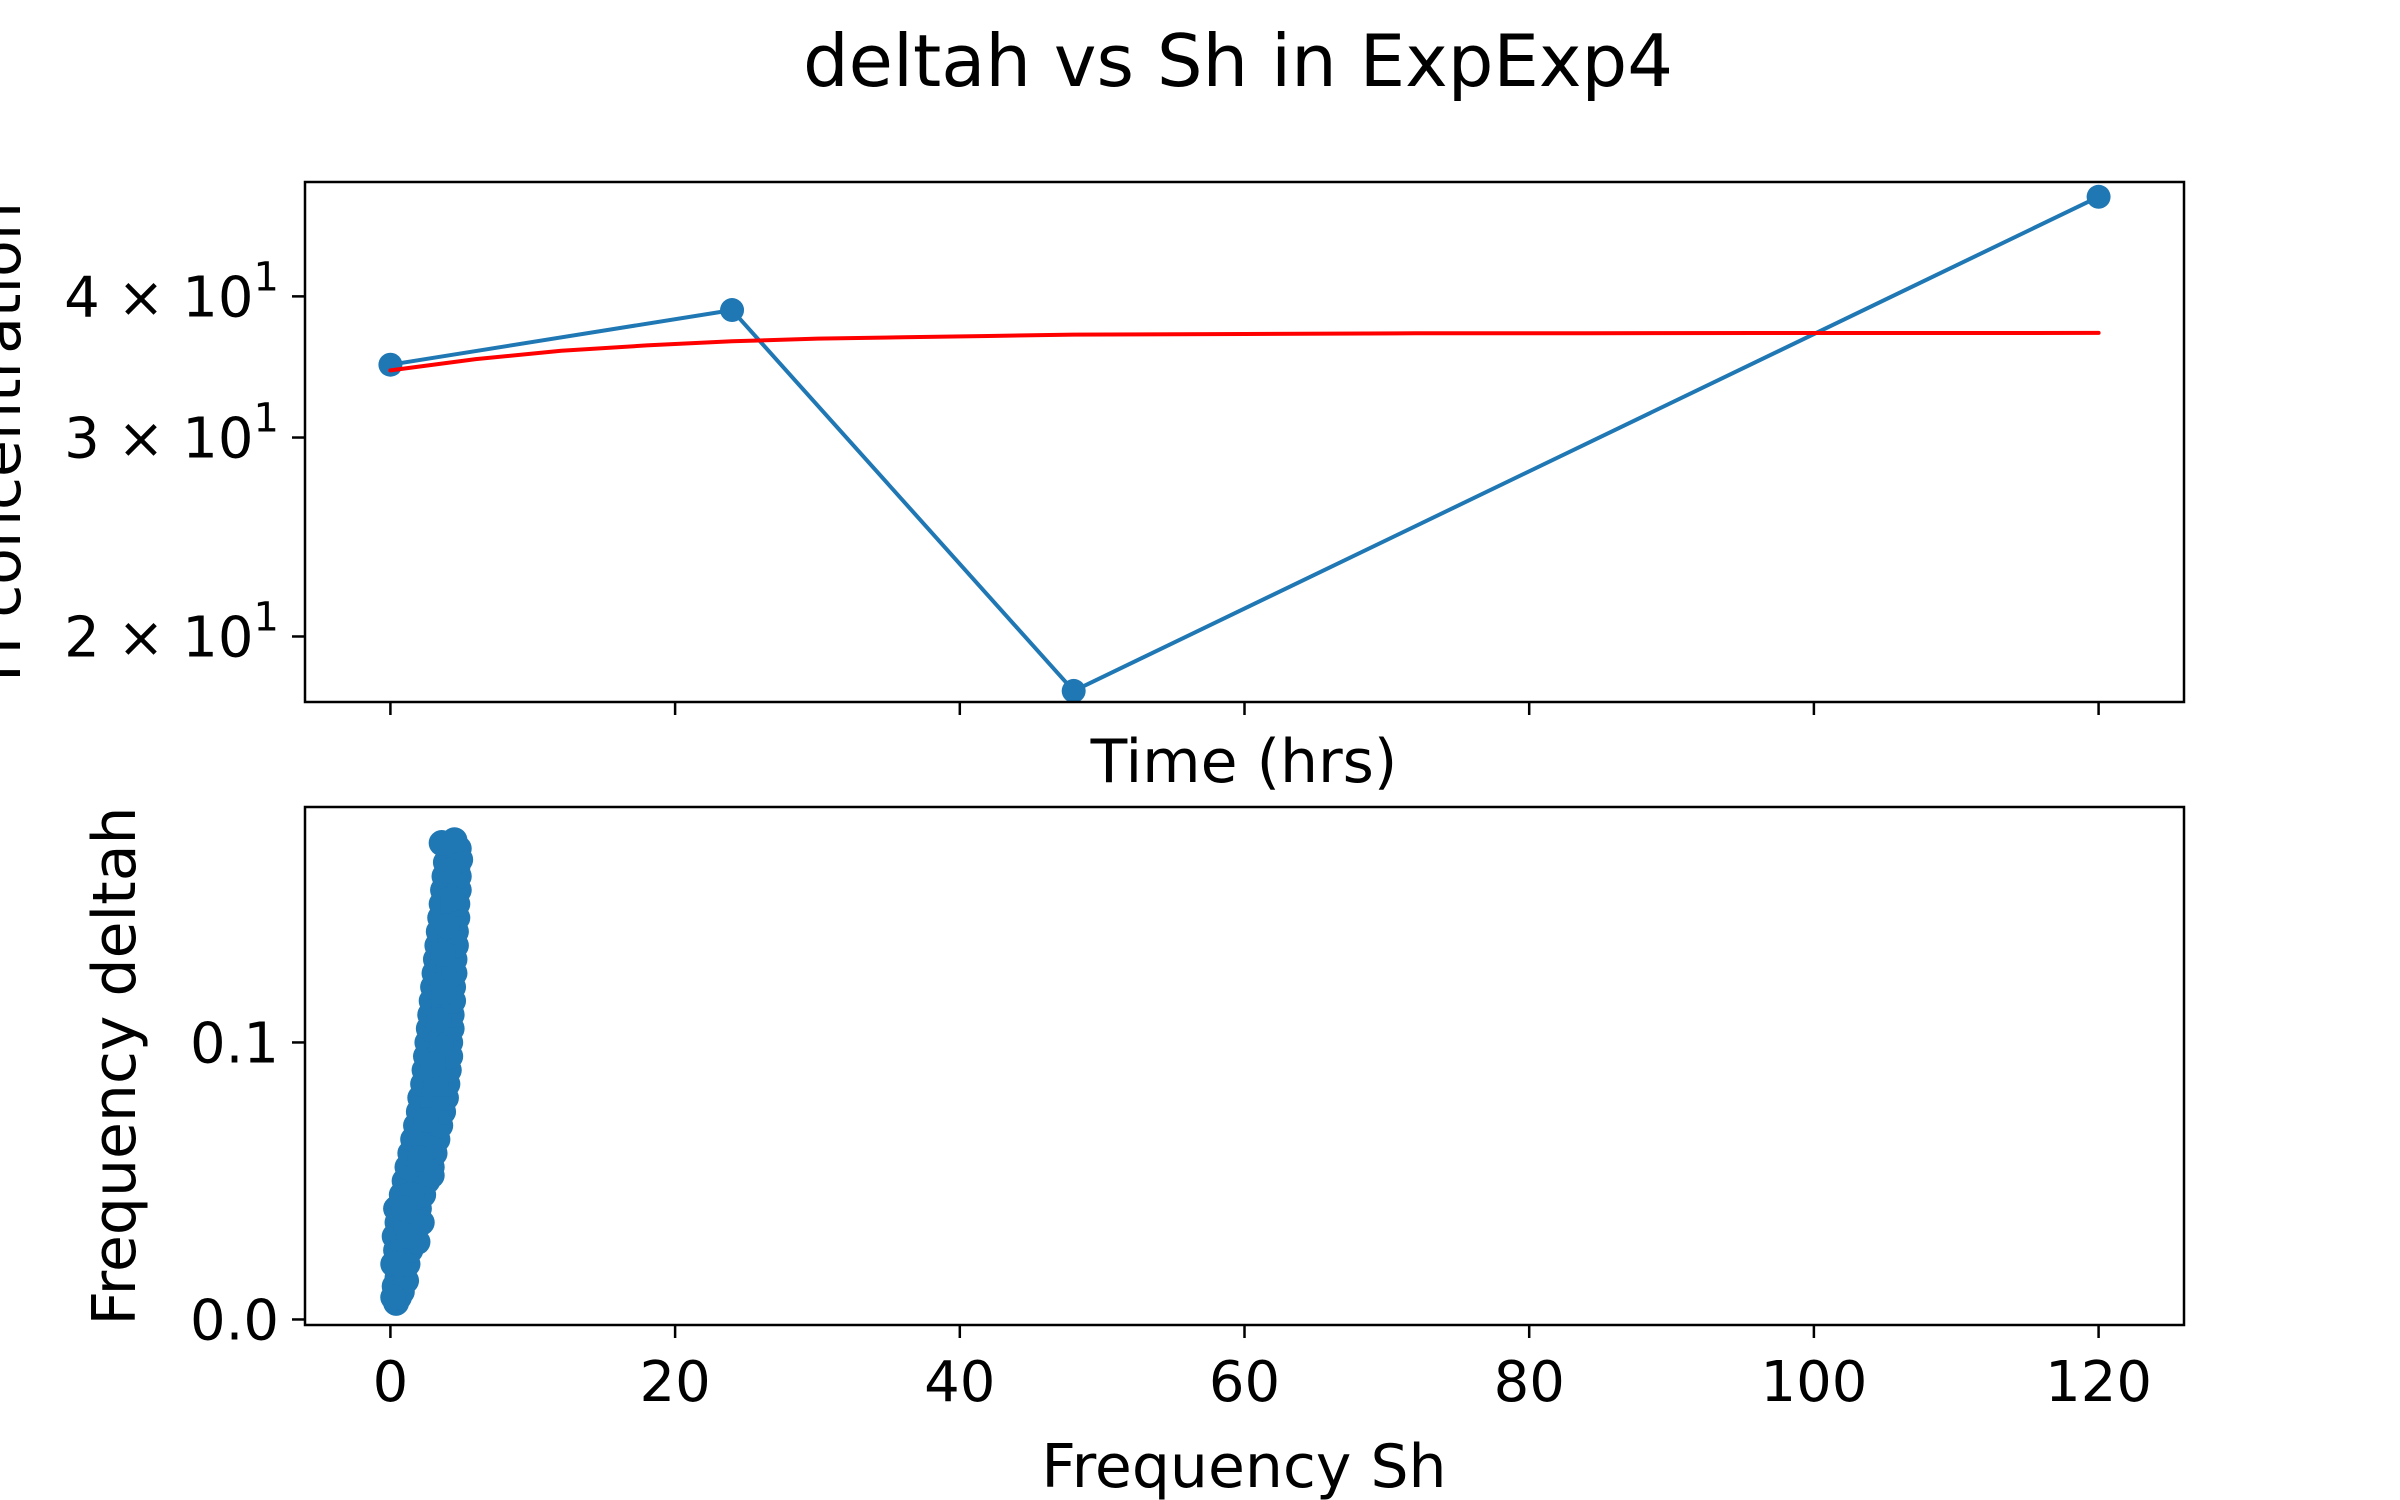 The height and width of the screenshot is (1500, 2400). Describe the element at coordinates (1243, 1466) in the screenshot. I see `bottom-x-axis-label: Frequency Sh` at that location.